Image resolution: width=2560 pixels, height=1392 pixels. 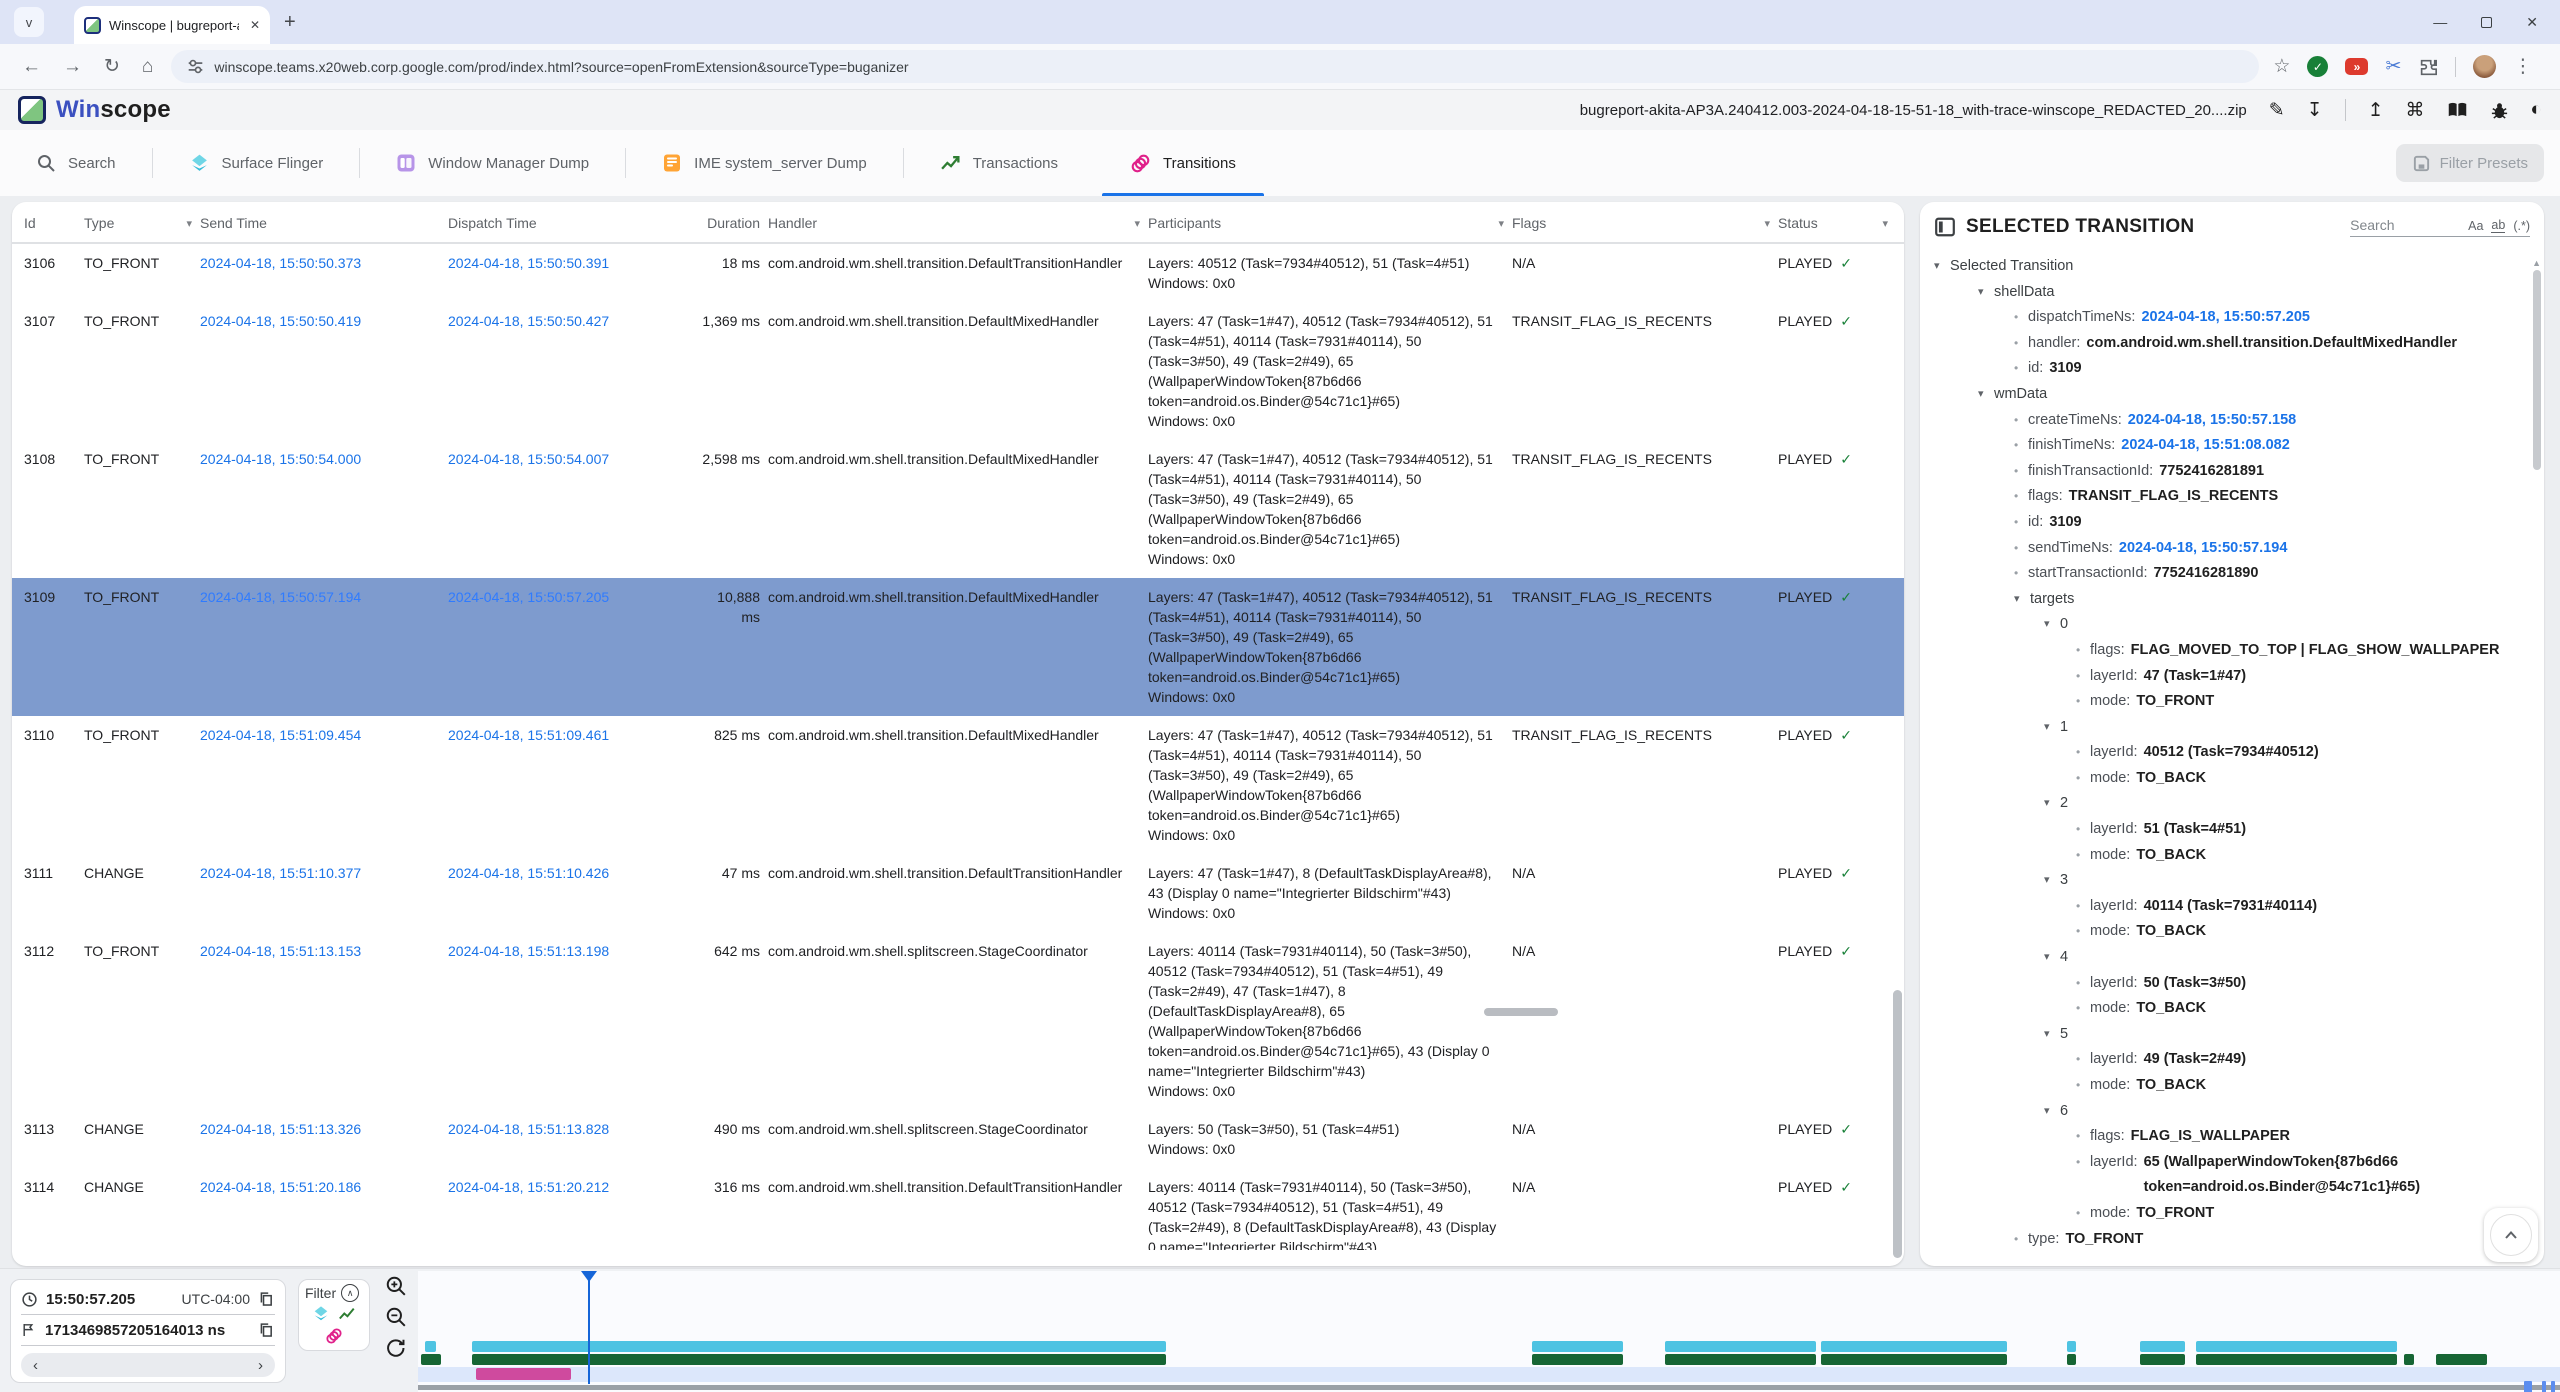 What do you see at coordinates (2314, 110) in the screenshot?
I see `download-icon: ↧` at bounding box center [2314, 110].